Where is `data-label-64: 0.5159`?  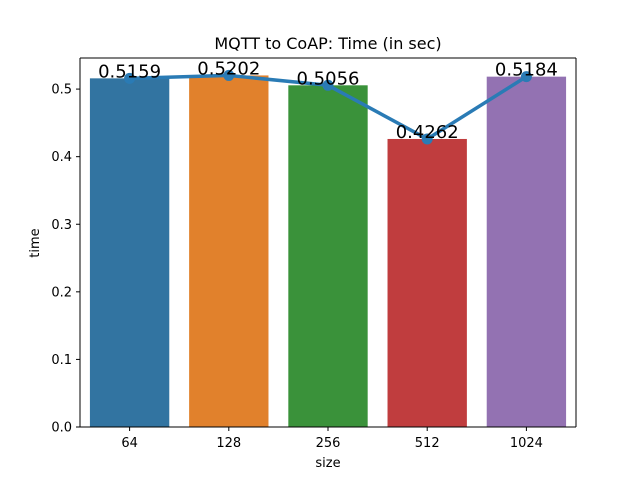
data-label-64: 0.5159 is located at coordinates (129, 71).